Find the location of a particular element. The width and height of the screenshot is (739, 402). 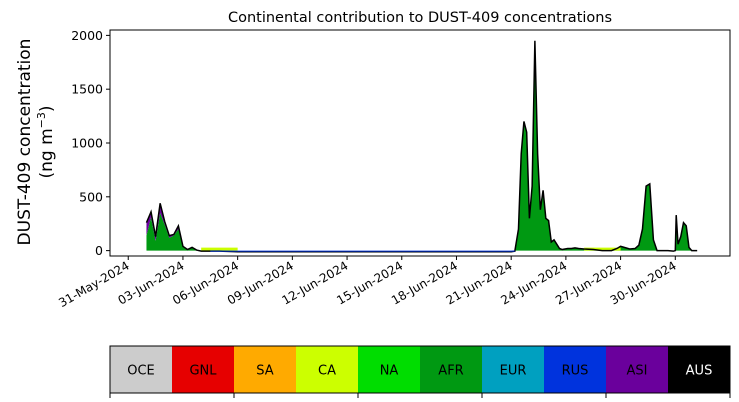

y-tick-label: 2000 is located at coordinates (87, 35).